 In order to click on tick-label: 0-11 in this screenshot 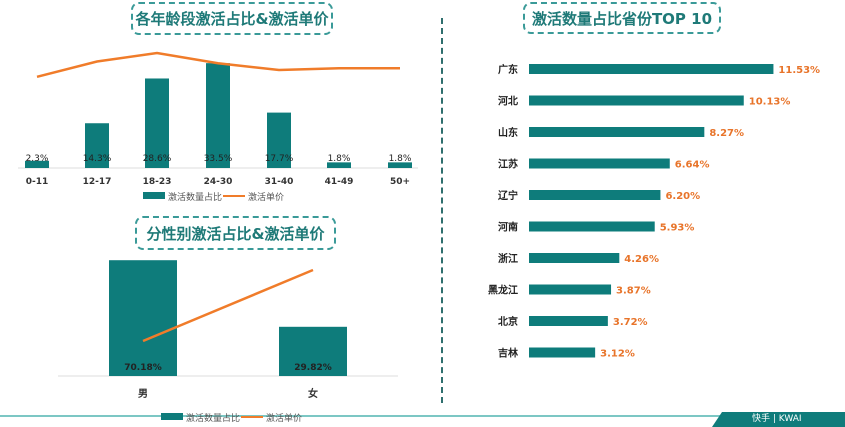, I will do `click(37, 182)`.